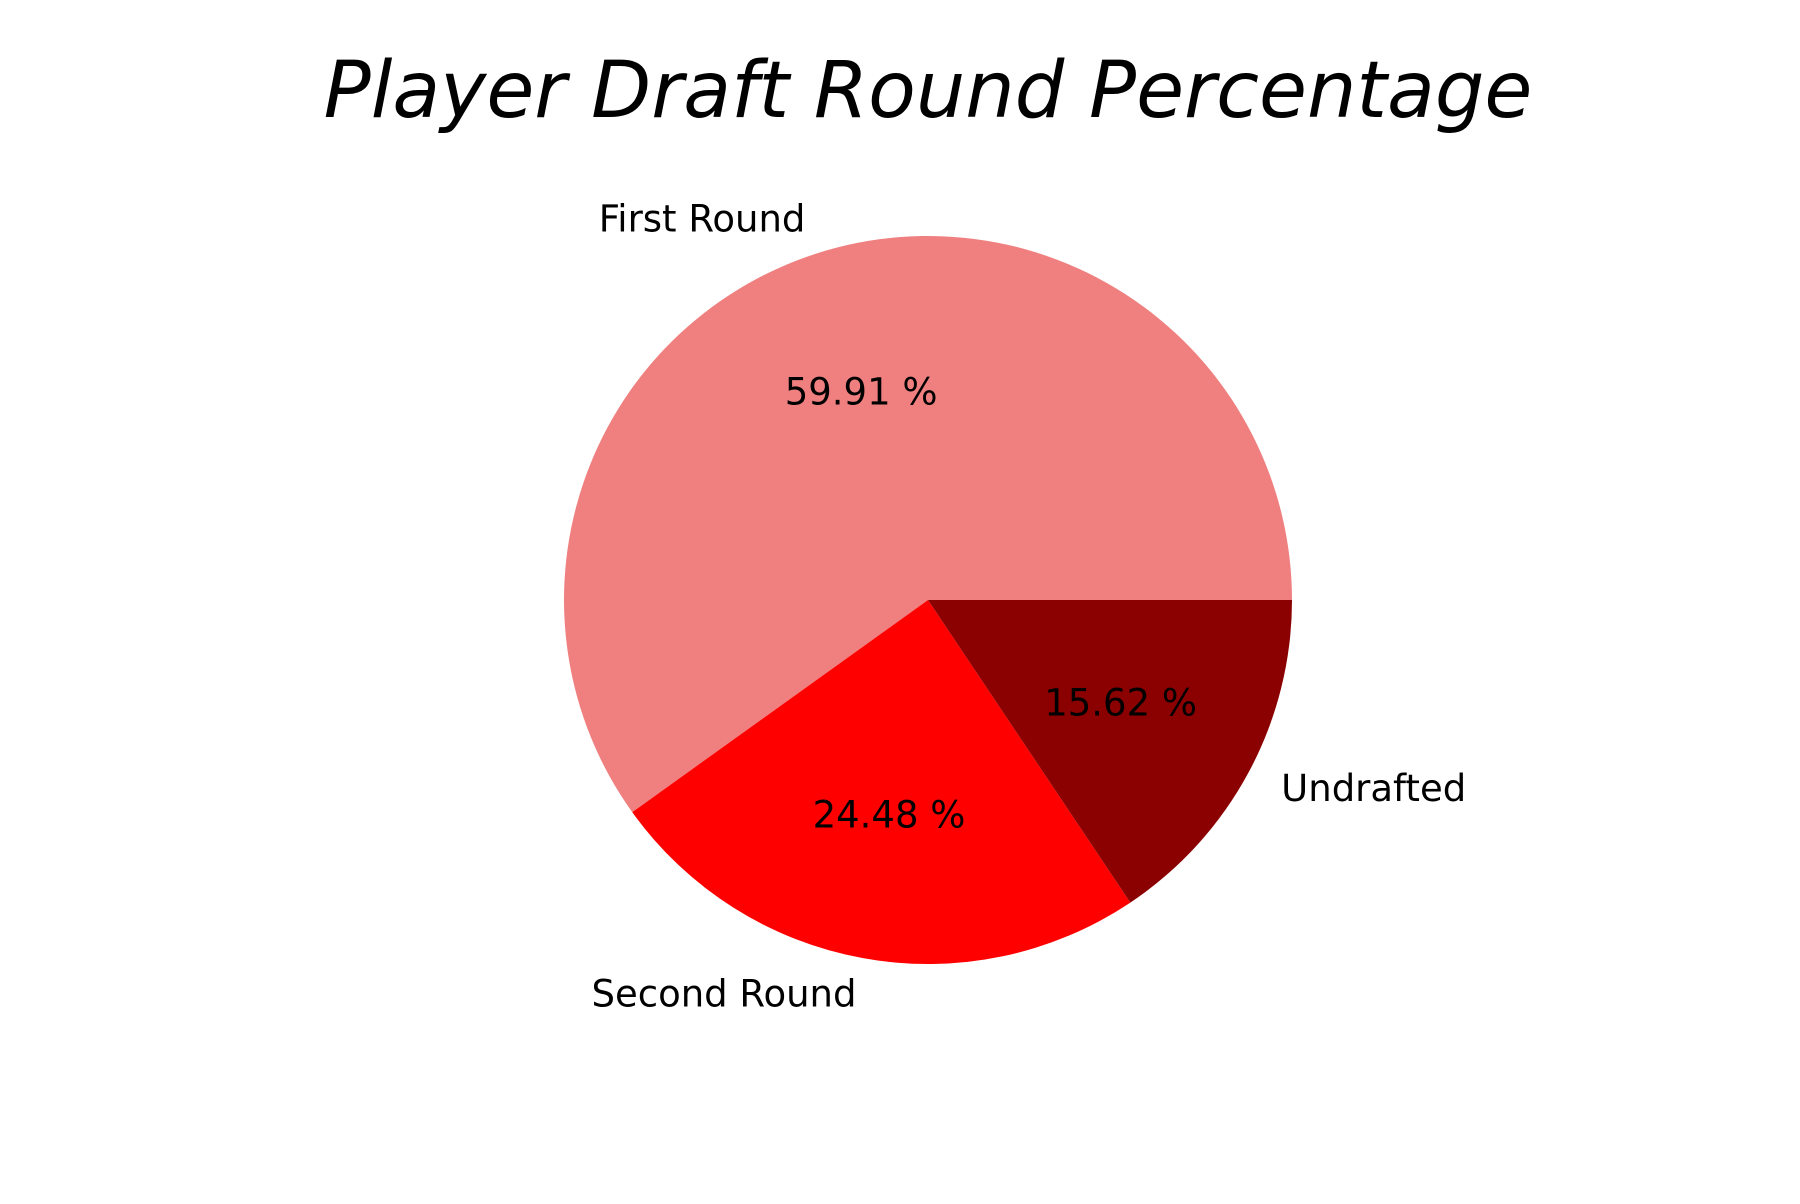  Describe the element at coordinates (724, 993) in the screenshot. I see `pie-slice-label-second-round: Second Round` at that location.